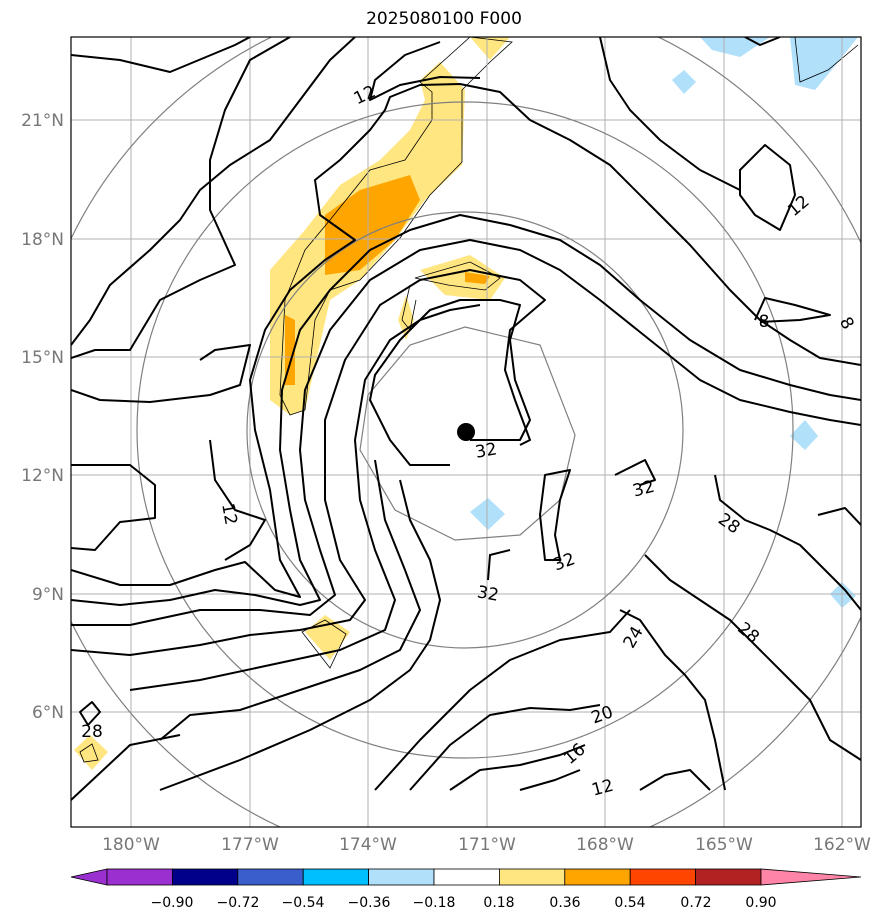 The image size is (888, 924). Describe the element at coordinates (634, 637) in the screenshot. I see `contour-label: 24` at that location.